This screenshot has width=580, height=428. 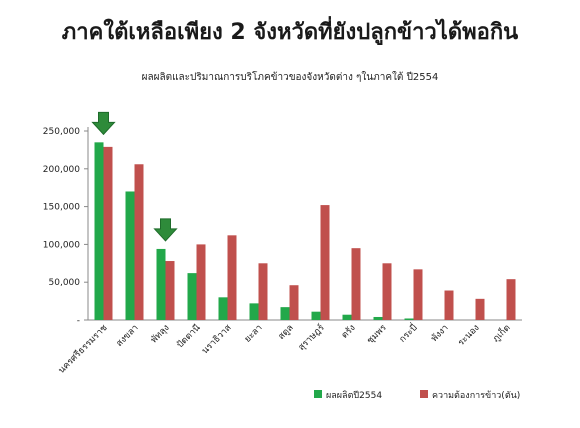 I want to click on x-category-label: ชุมพร, so click(x=376, y=334).